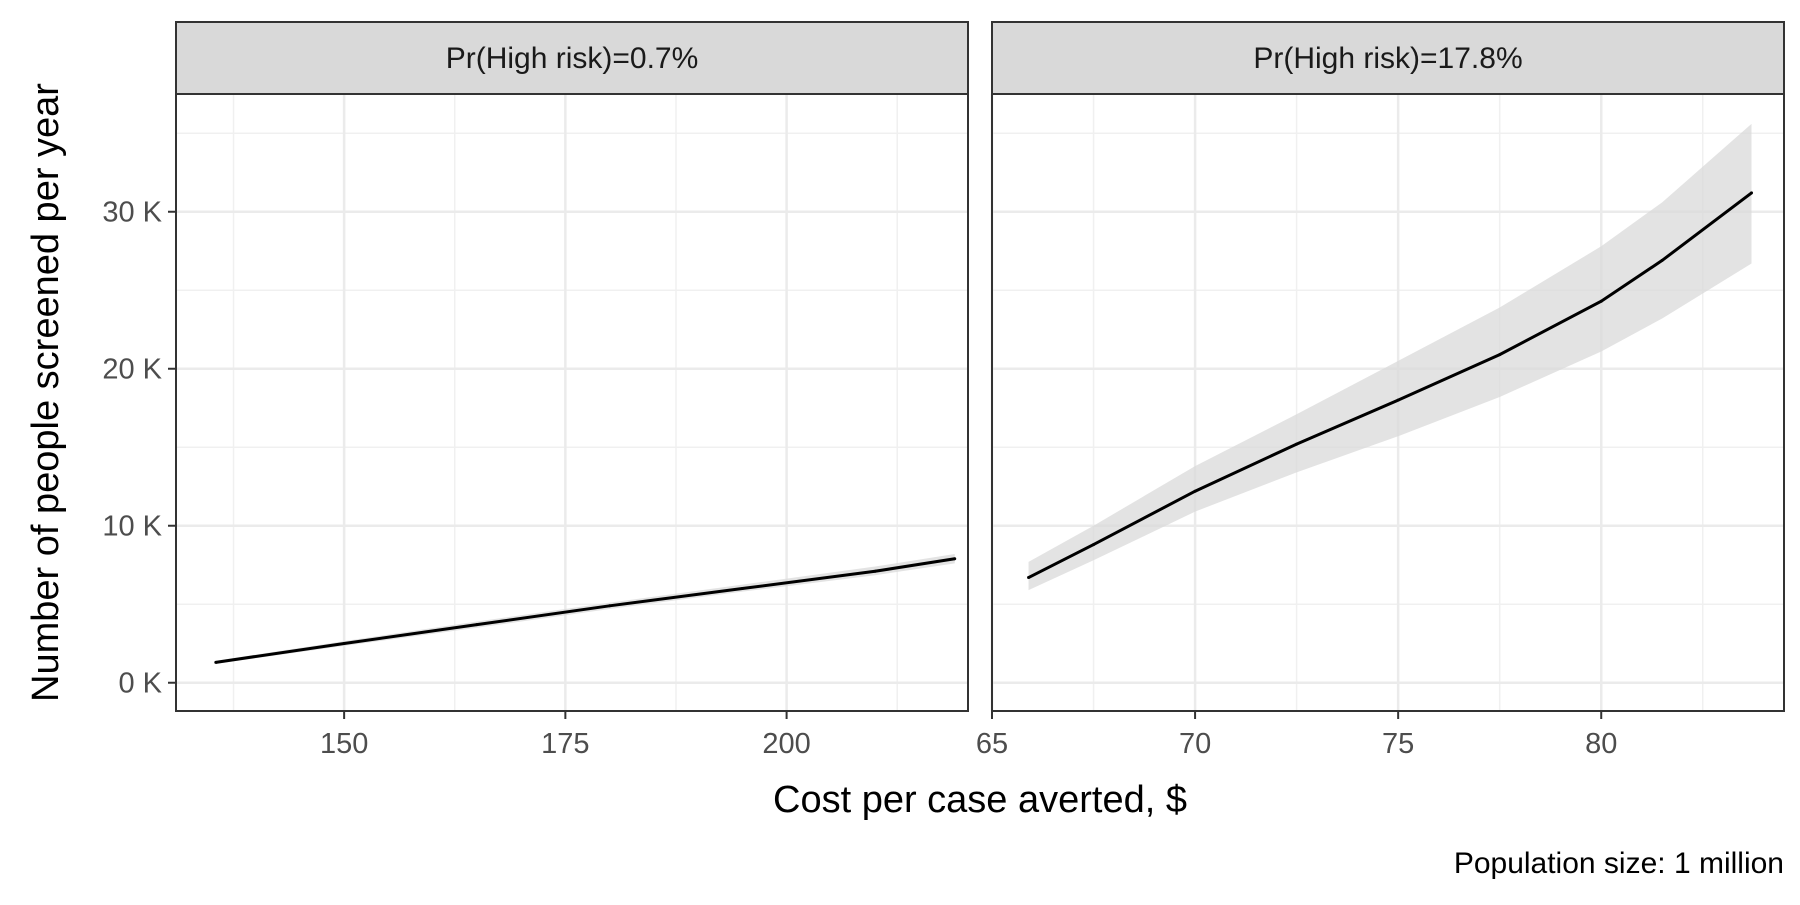 Image resolution: width=1800 pixels, height=905 pixels. Describe the element at coordinates (140, 684) in the screenshot. I see `y-tick-label: 0 K` at that location.